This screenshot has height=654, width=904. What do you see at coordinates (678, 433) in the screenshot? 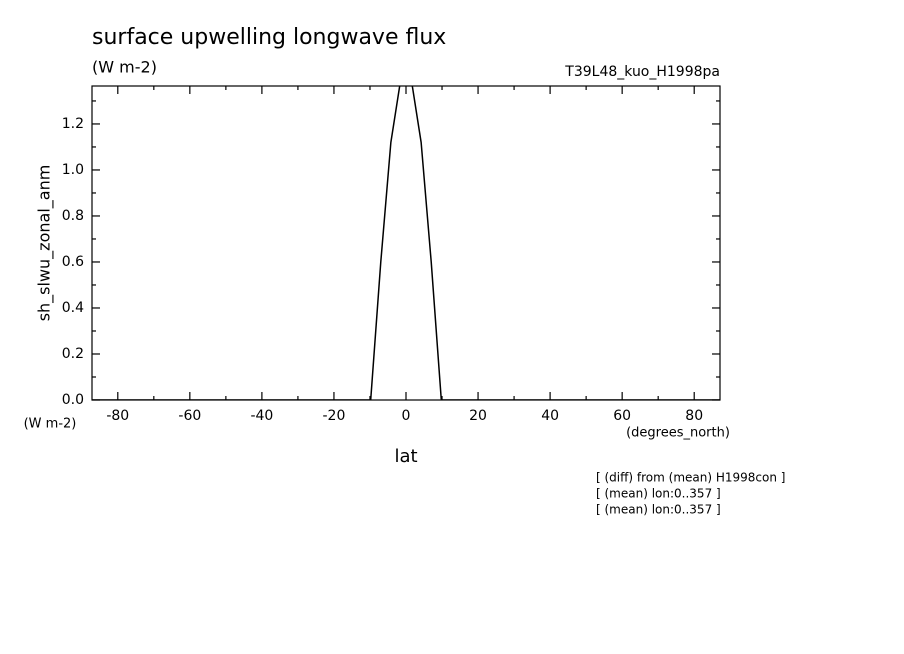
I see `x-unit: (degrees_north)` at bounding box center [678, 433].